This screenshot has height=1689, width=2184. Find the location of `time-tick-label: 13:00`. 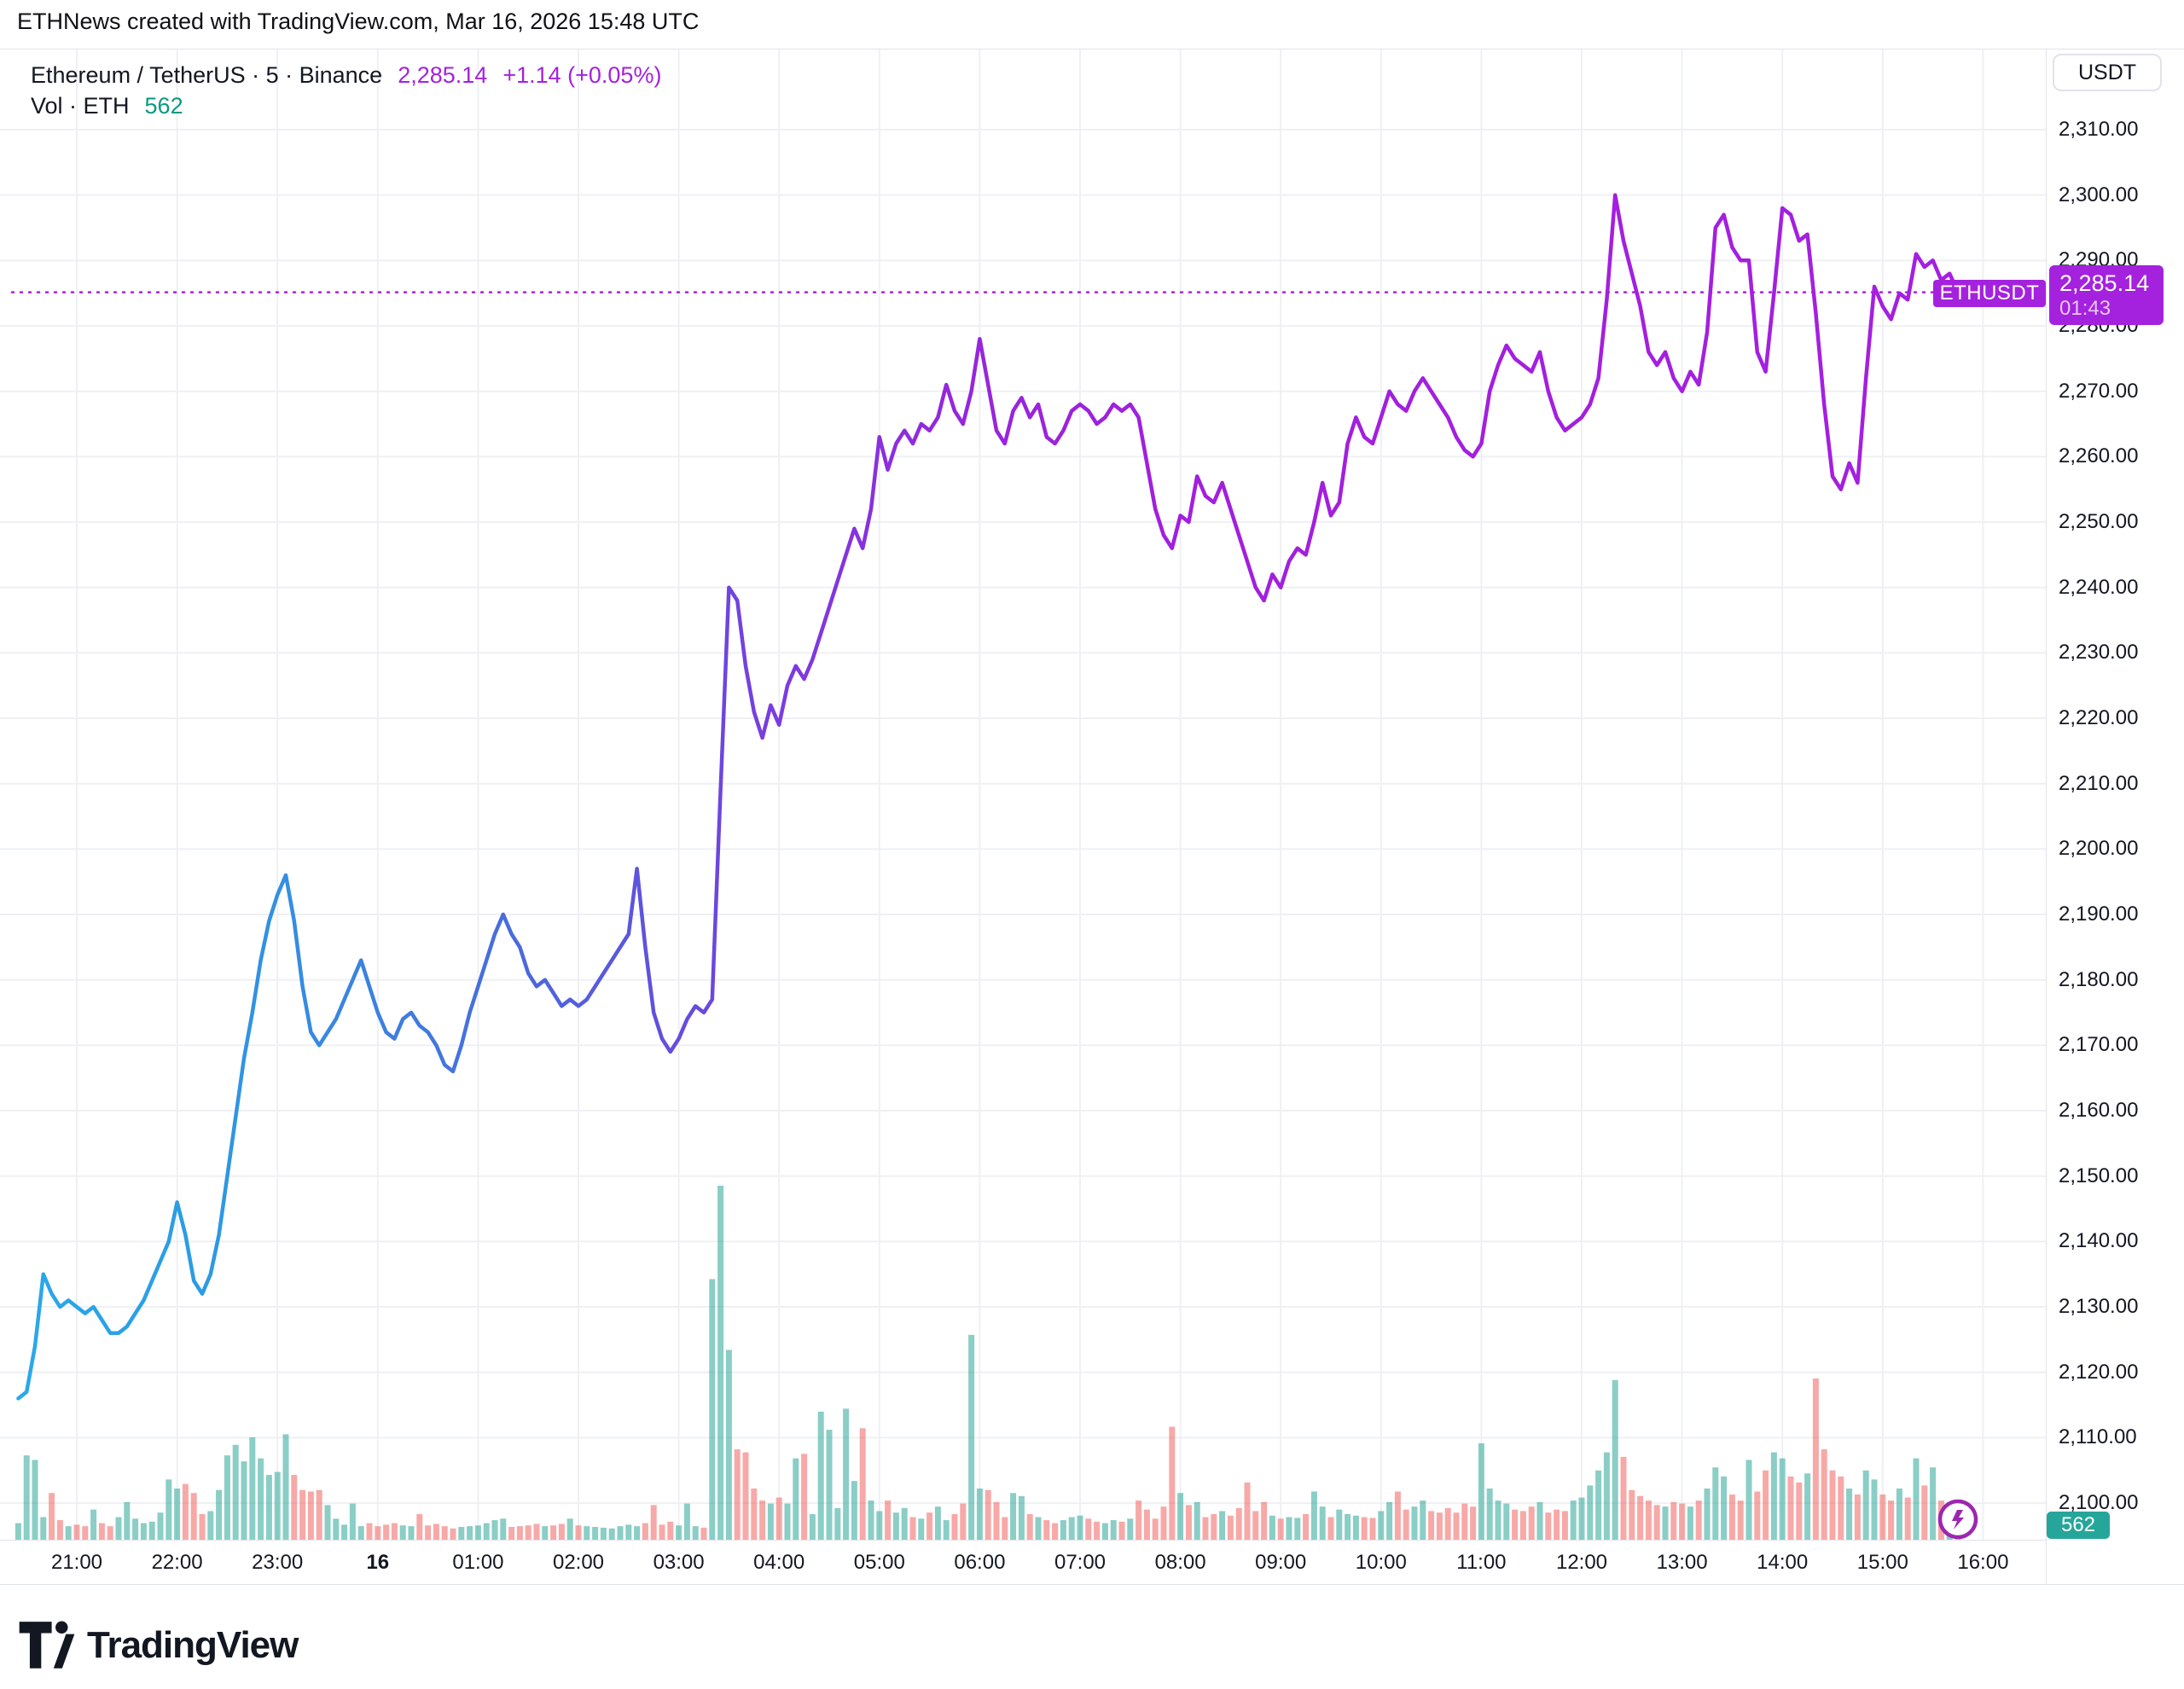

time-tick-label: 13:00 is located at coordinates (1682, 1563).